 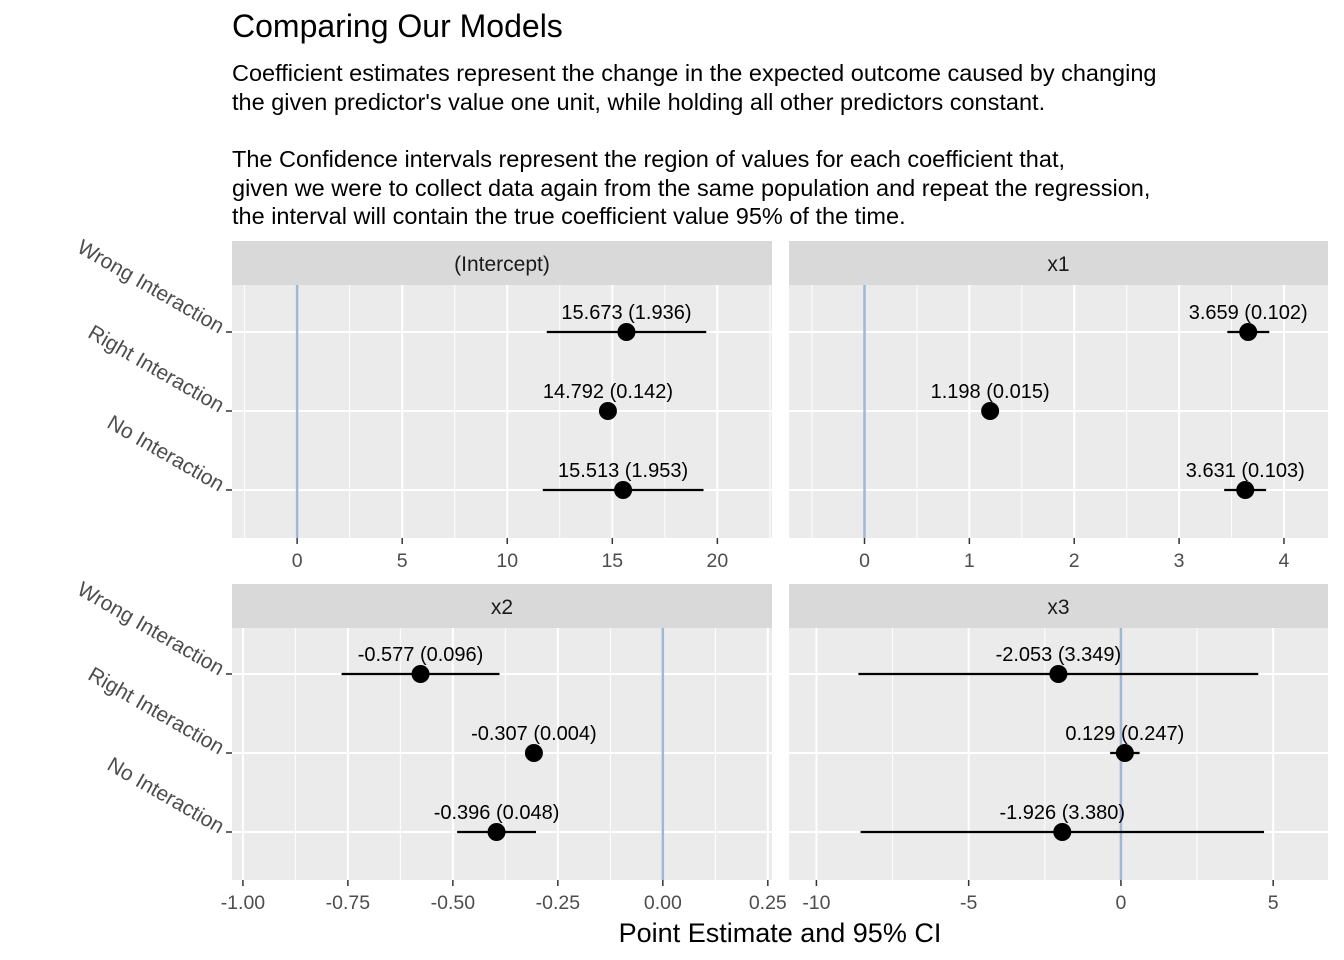 I want to click on x-axis-title: Point Estimate and 95% CI, so click(x=780, y=933).